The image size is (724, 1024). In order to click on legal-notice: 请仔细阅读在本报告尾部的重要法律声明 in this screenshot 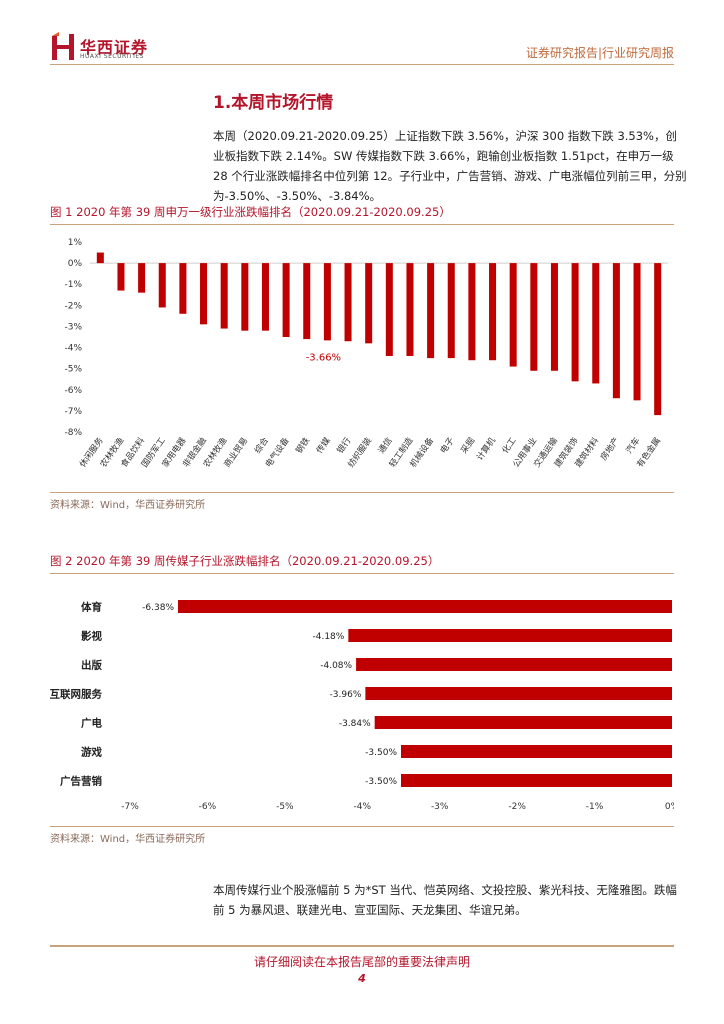, I will do `click(361, 962)`.